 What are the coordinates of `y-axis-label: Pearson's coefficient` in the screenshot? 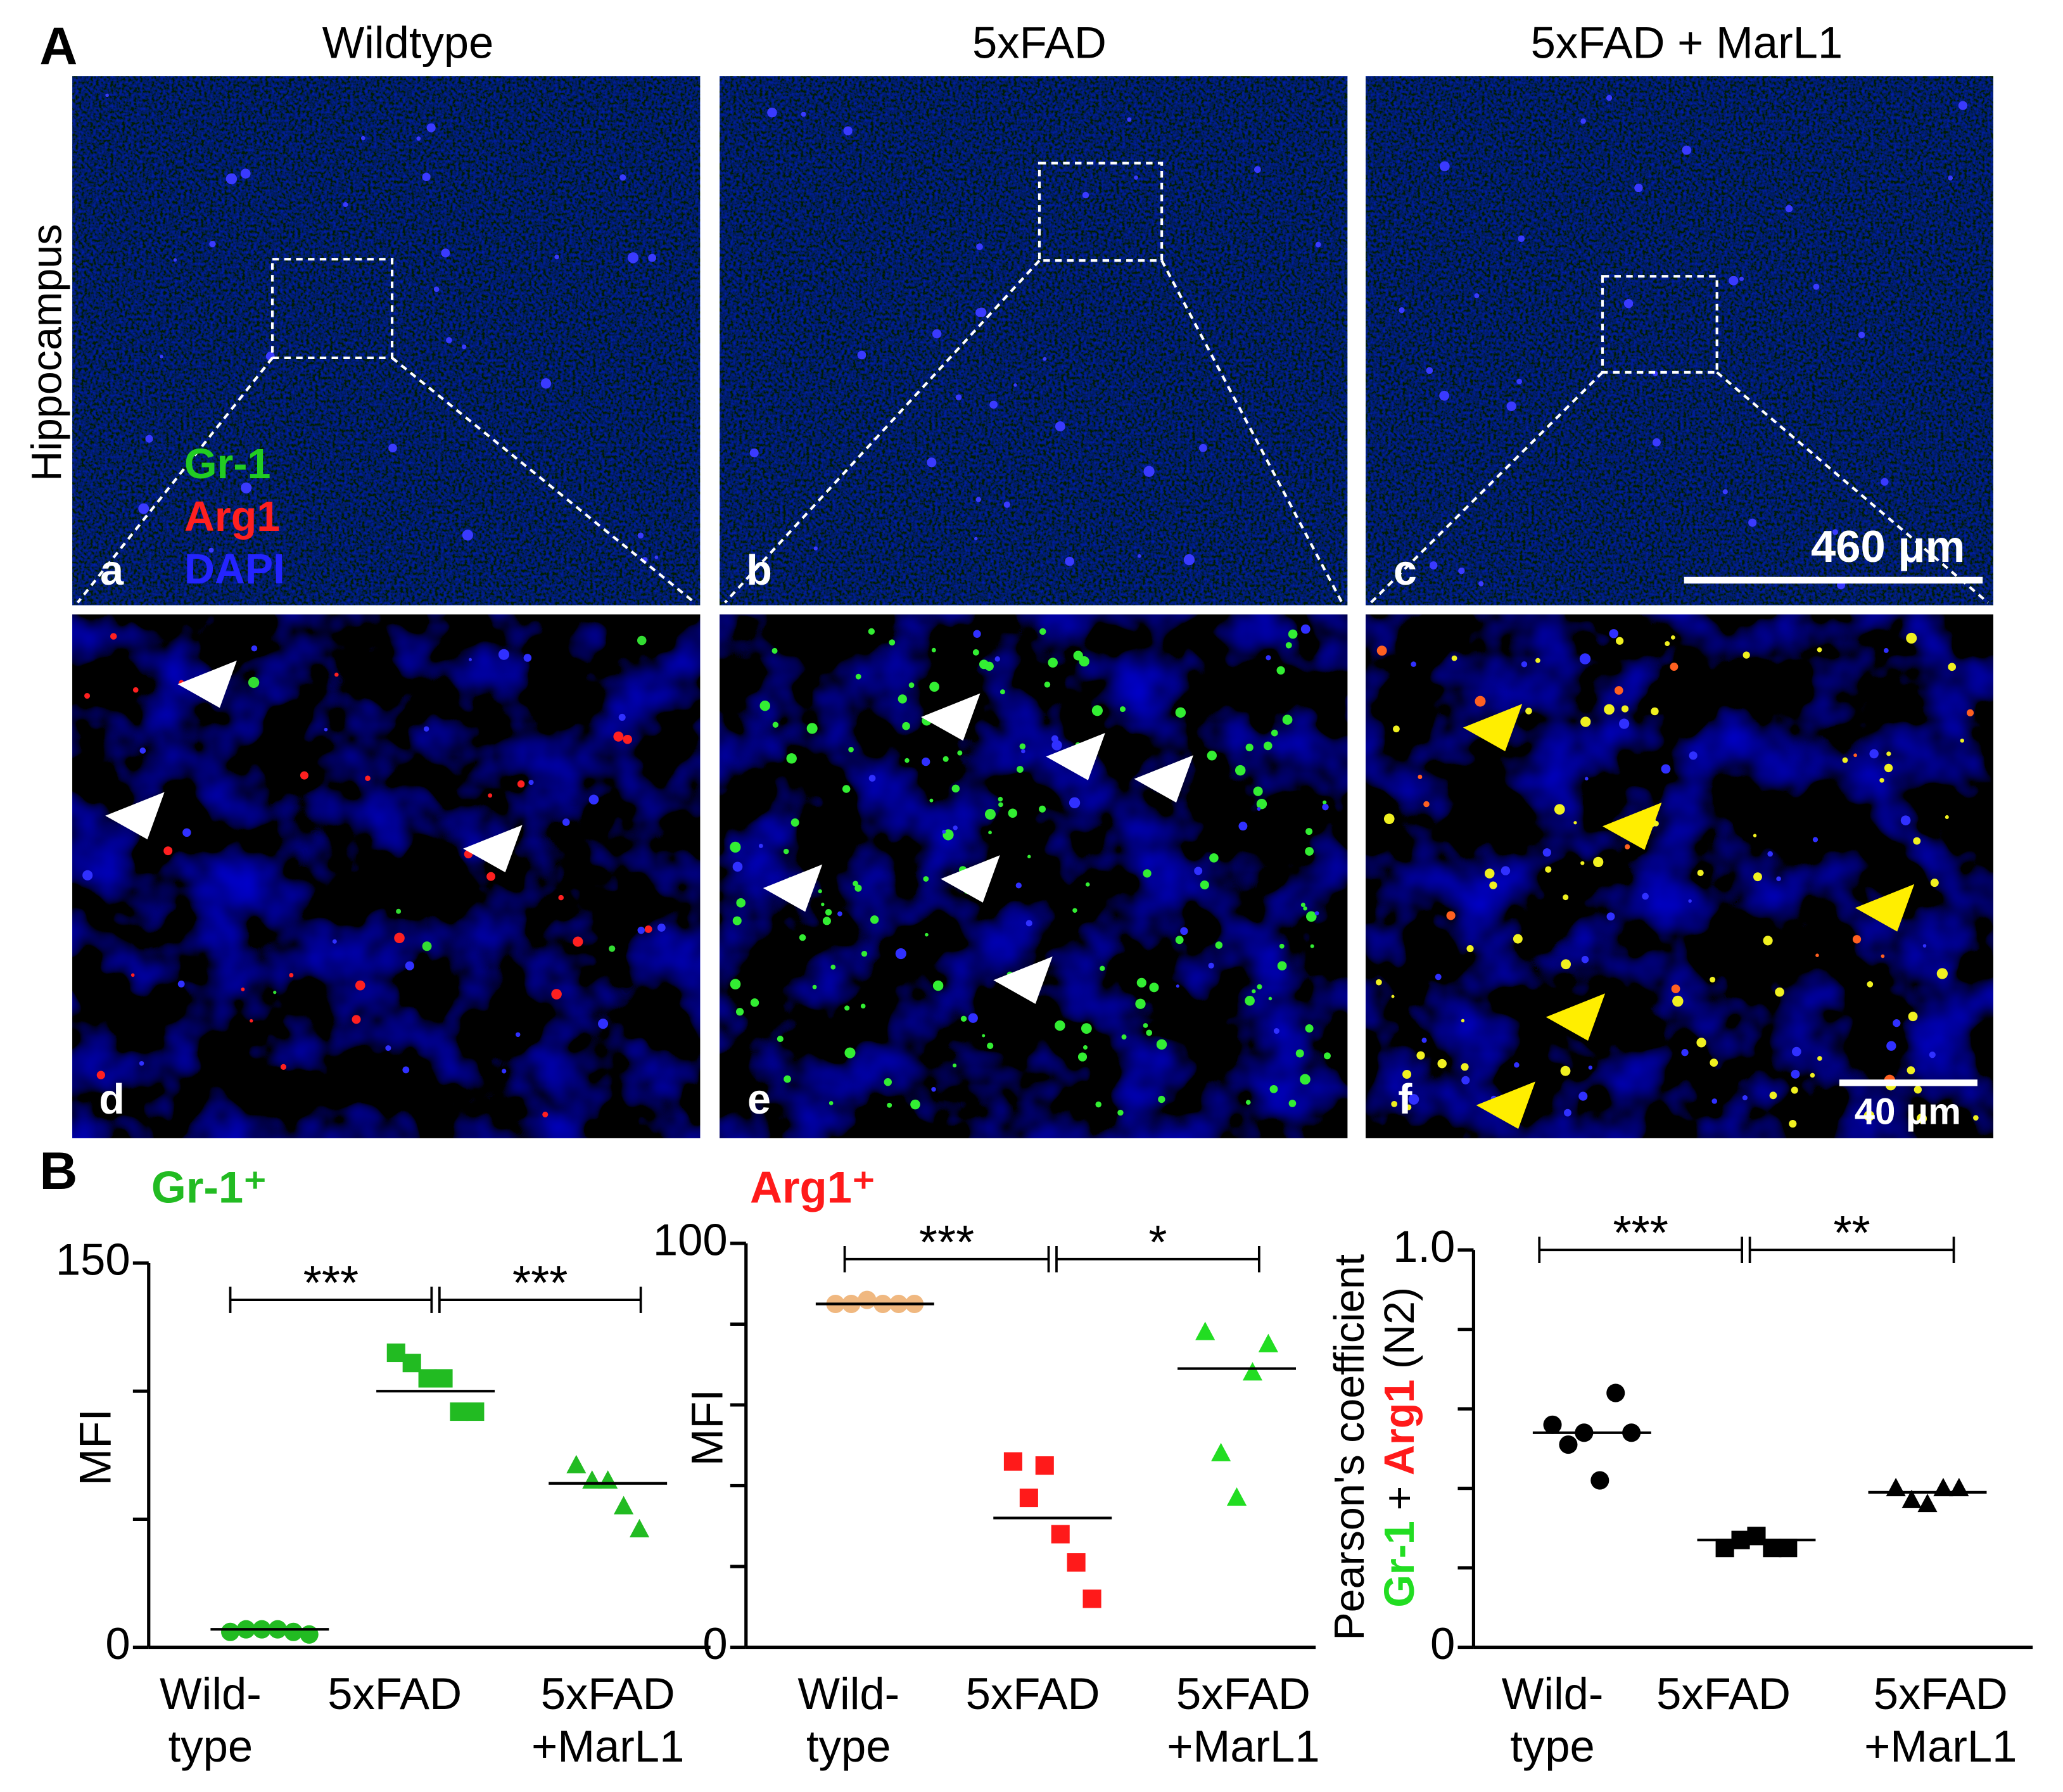 It's located at (1349, 1448).